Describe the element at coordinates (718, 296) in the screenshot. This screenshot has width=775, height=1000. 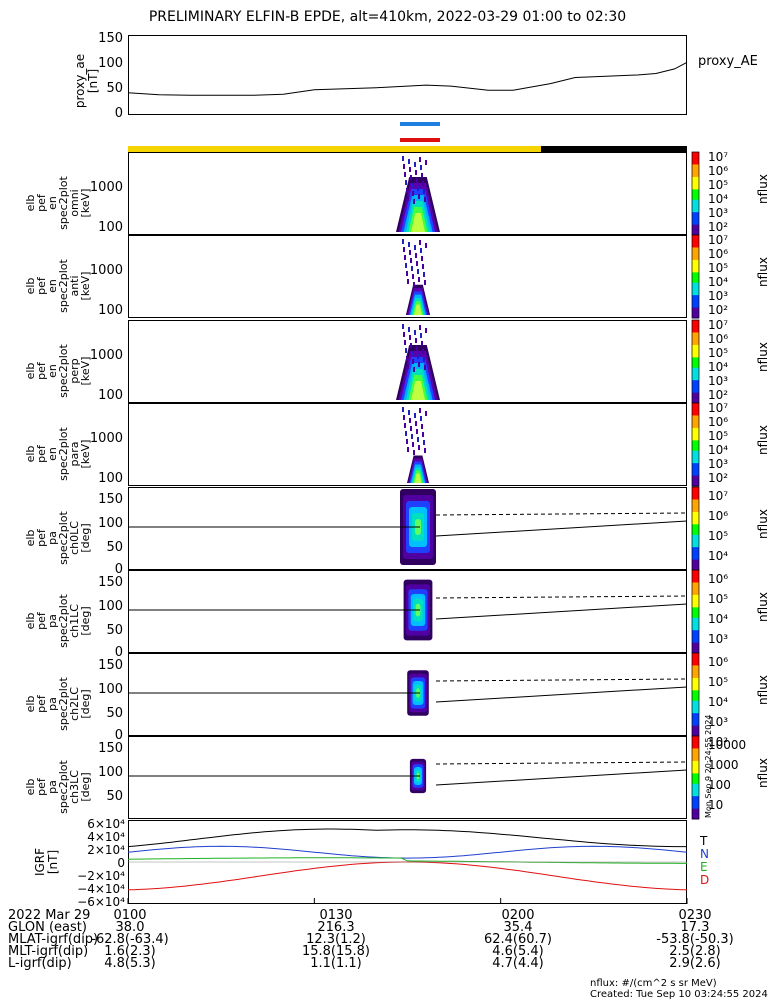
I see `colorbar-tick: 10³` at that location.